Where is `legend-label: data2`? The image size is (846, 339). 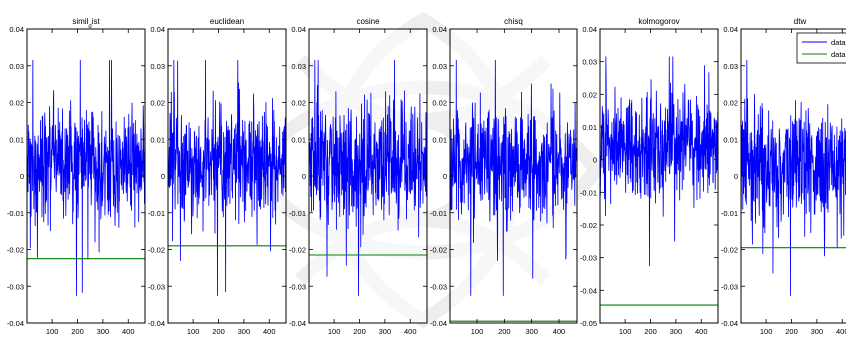
legend-label: data2 is located at coordinates (838, 54).